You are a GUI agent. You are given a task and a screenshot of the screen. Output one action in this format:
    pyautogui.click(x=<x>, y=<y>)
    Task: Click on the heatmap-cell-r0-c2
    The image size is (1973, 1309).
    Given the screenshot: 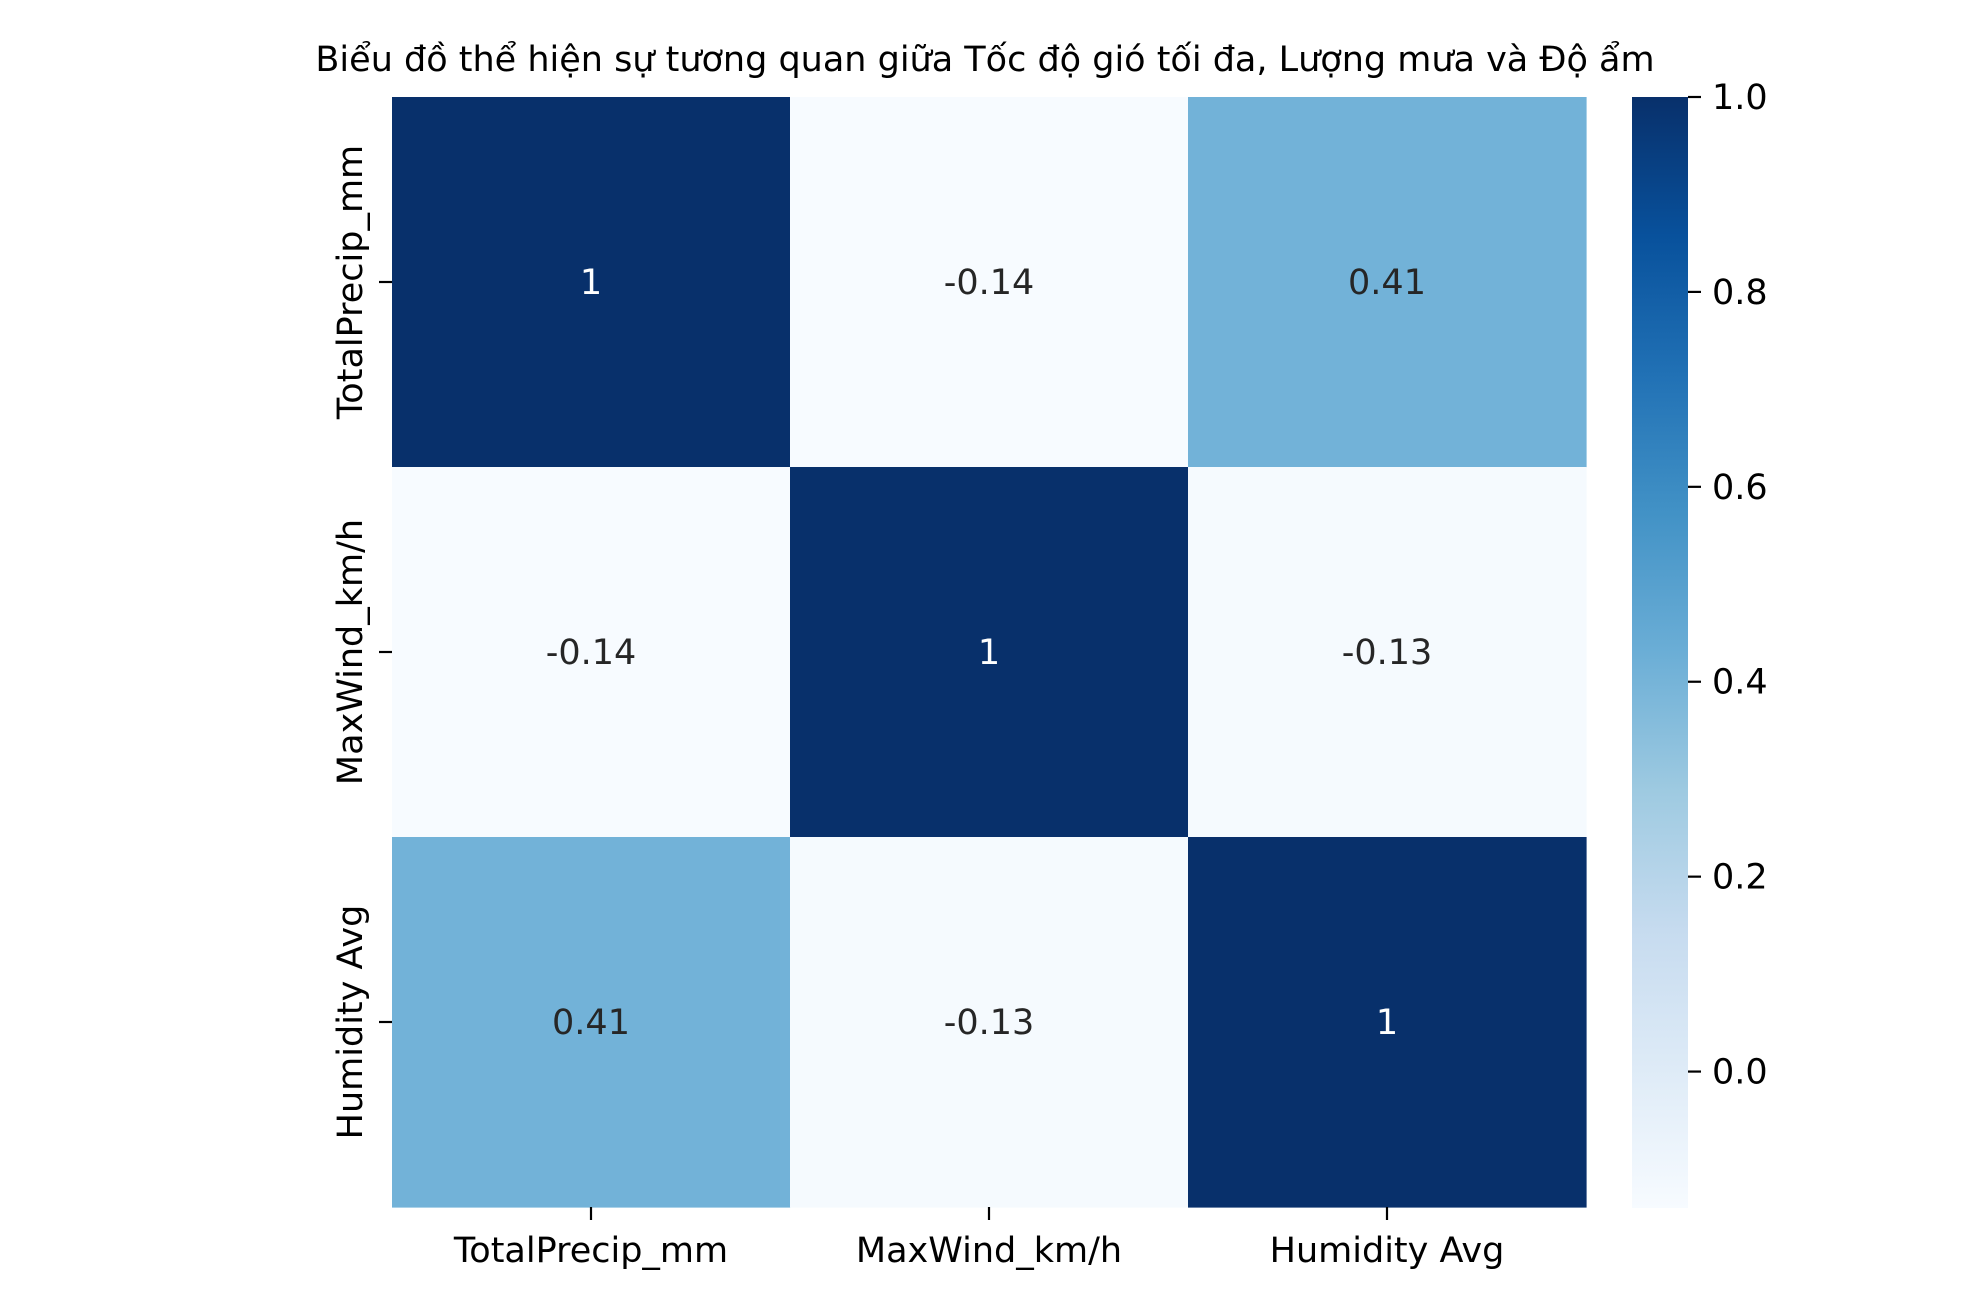 What is the action you would take?
    pyautogui.click(x=1387, y=282)
    